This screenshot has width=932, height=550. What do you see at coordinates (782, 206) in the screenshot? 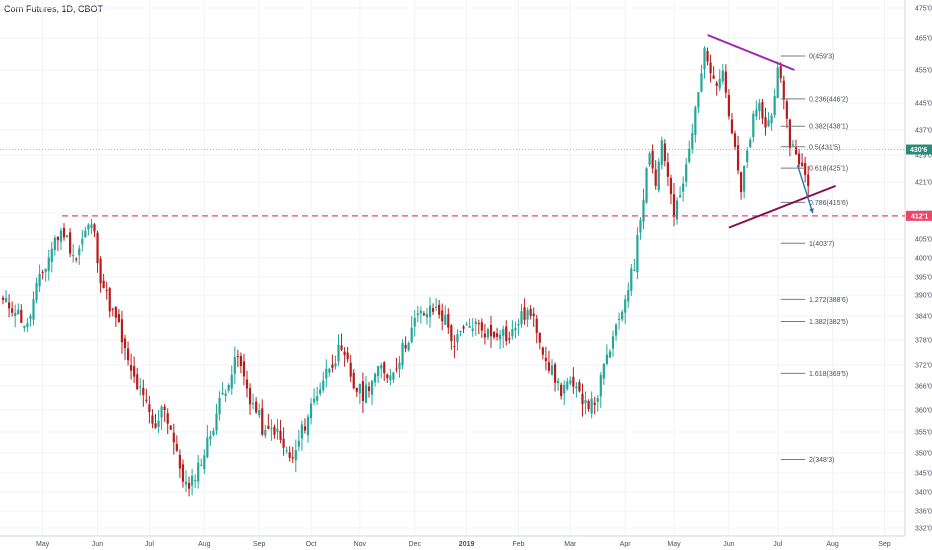
I see `triangle-support-line` at bounding box center [782, 206].